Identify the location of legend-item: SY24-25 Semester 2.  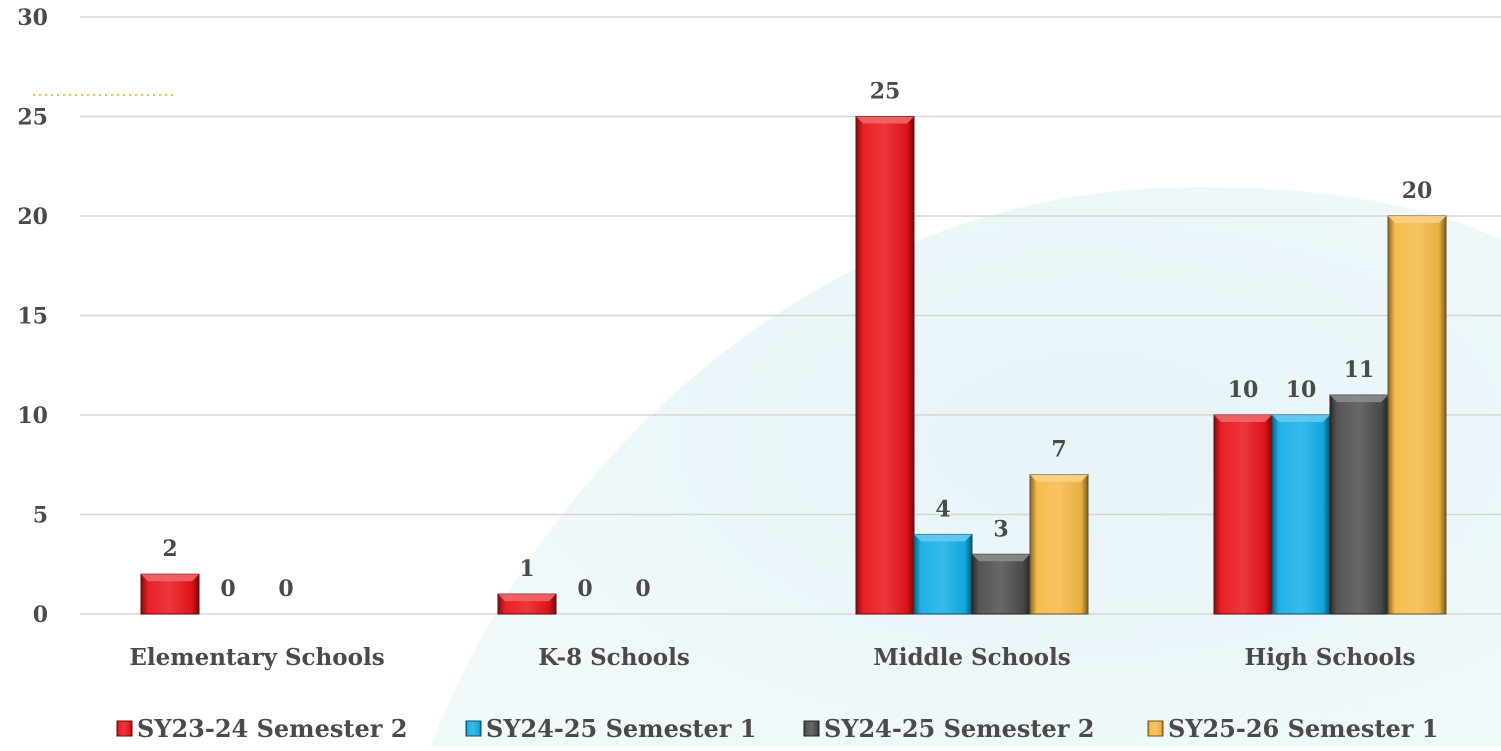
(948, 728).